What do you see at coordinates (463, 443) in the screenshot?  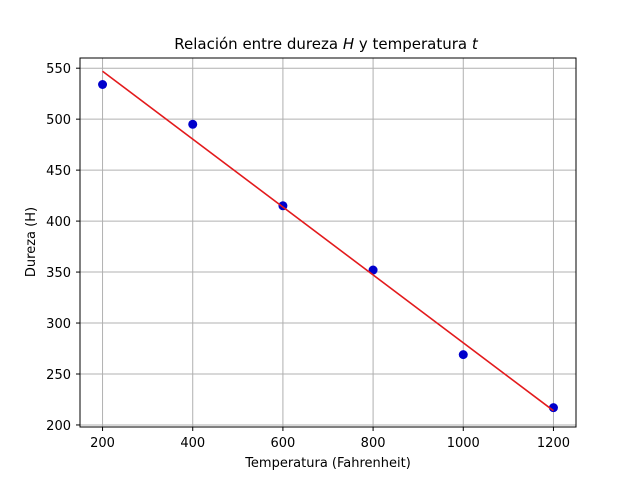 I see `x-tick-label: 1000` at bounding box center [463, 443].